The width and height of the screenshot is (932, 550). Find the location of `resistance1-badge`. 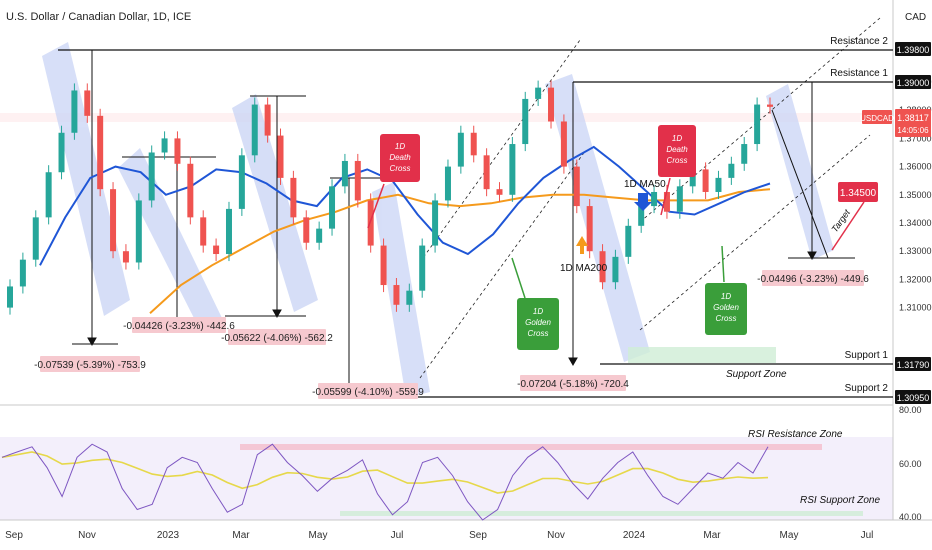

resistance1-badge is located at coordinates (913, 82).